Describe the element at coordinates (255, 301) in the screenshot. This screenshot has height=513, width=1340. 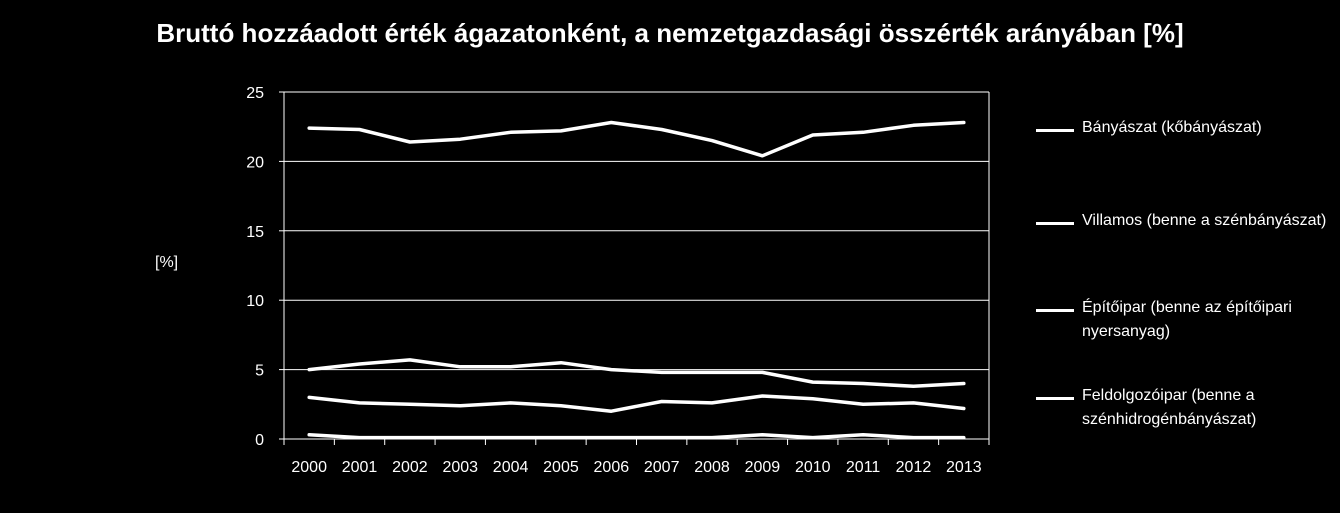
I see `y-tick-label: 10` at that location.